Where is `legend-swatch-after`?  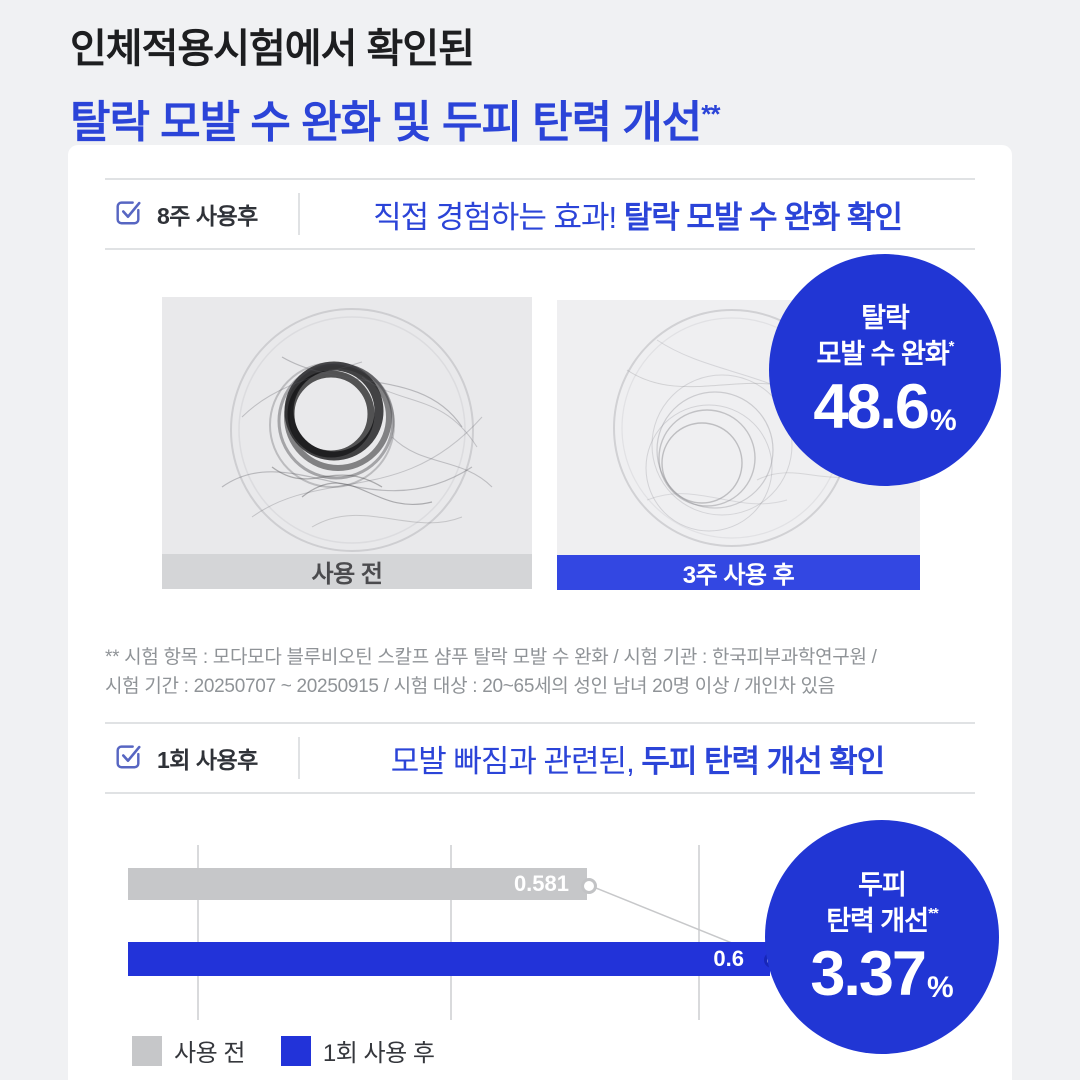
legend-swatch-after is located at coordinates (295, 1050).